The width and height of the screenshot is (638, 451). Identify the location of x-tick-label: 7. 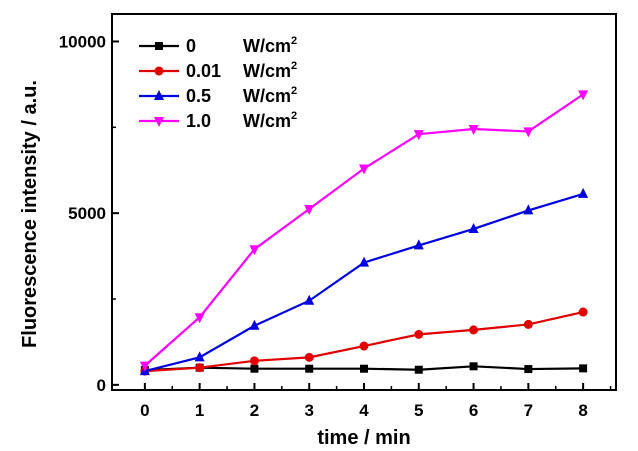
(528, 410).